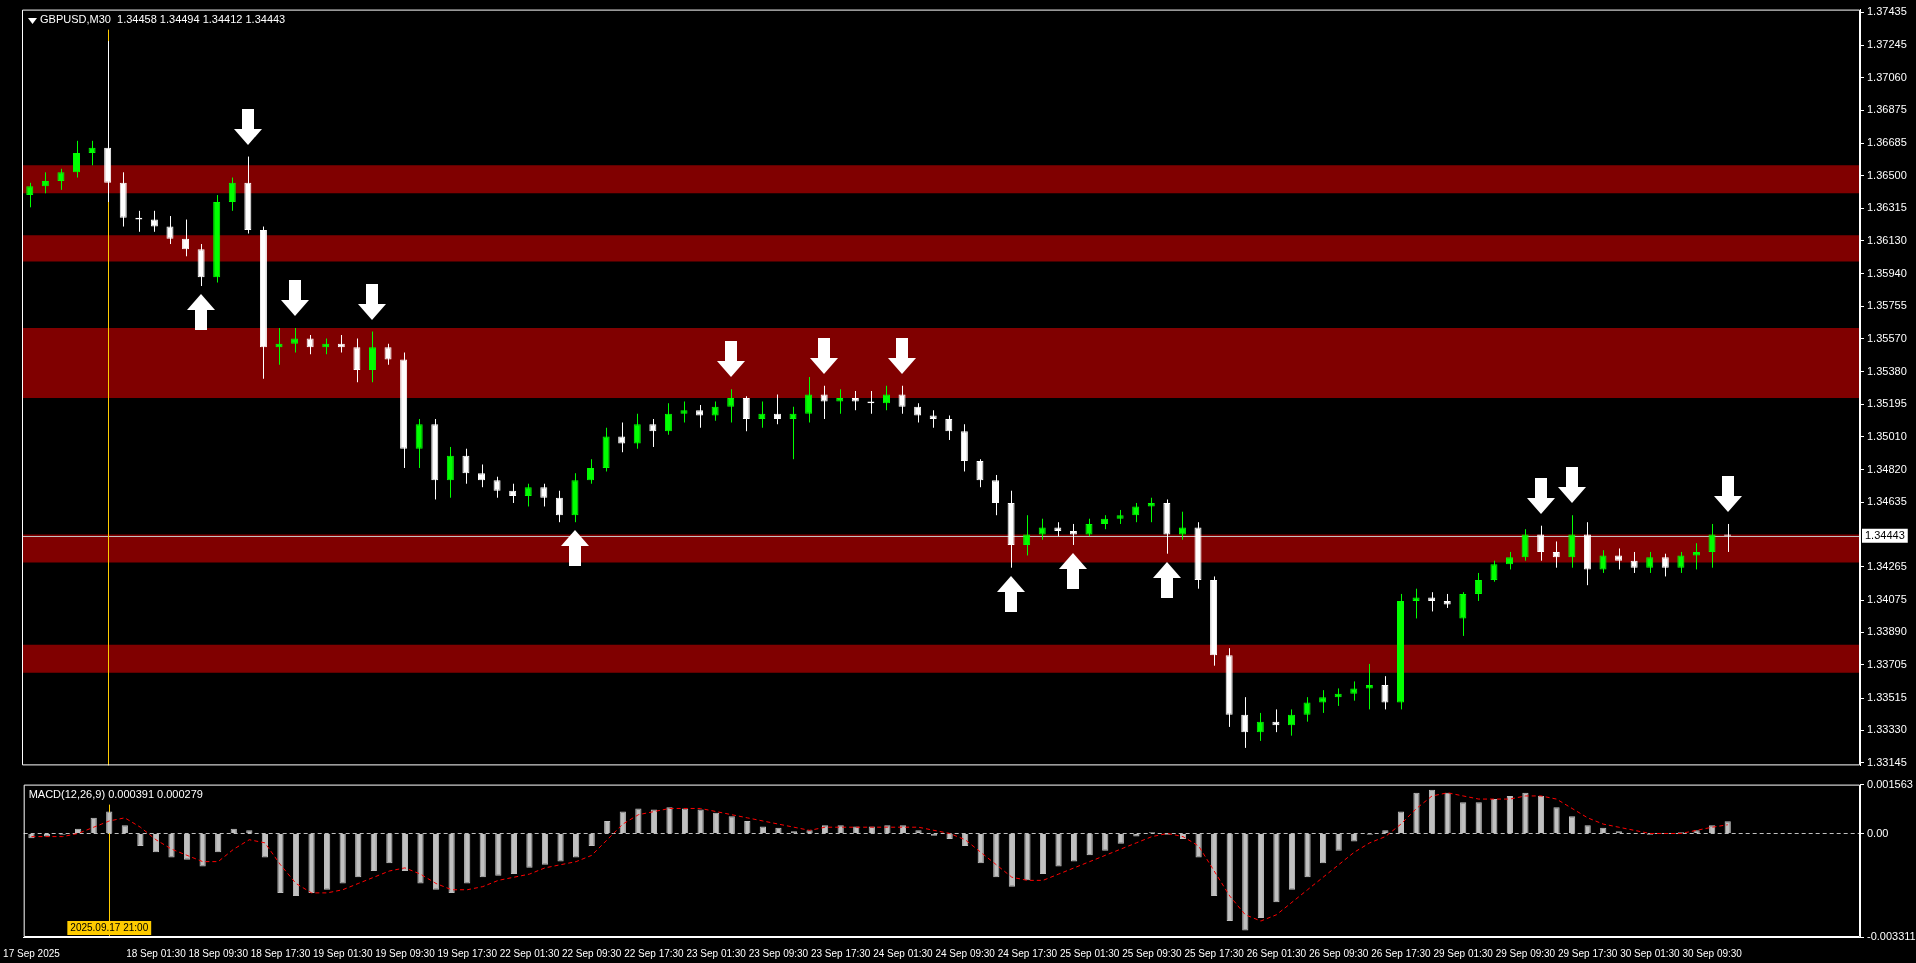  I want to click on x-tick-label: 26 Sep 01:30, so click(1276, 953).